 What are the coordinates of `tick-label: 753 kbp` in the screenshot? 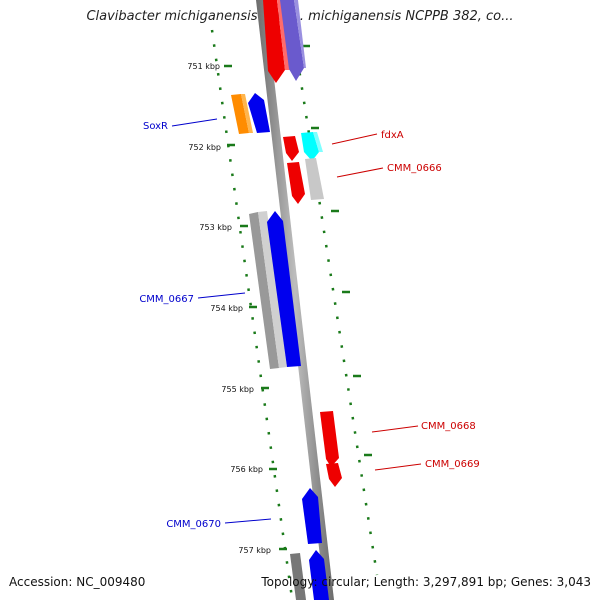 It's located at (215, 227).